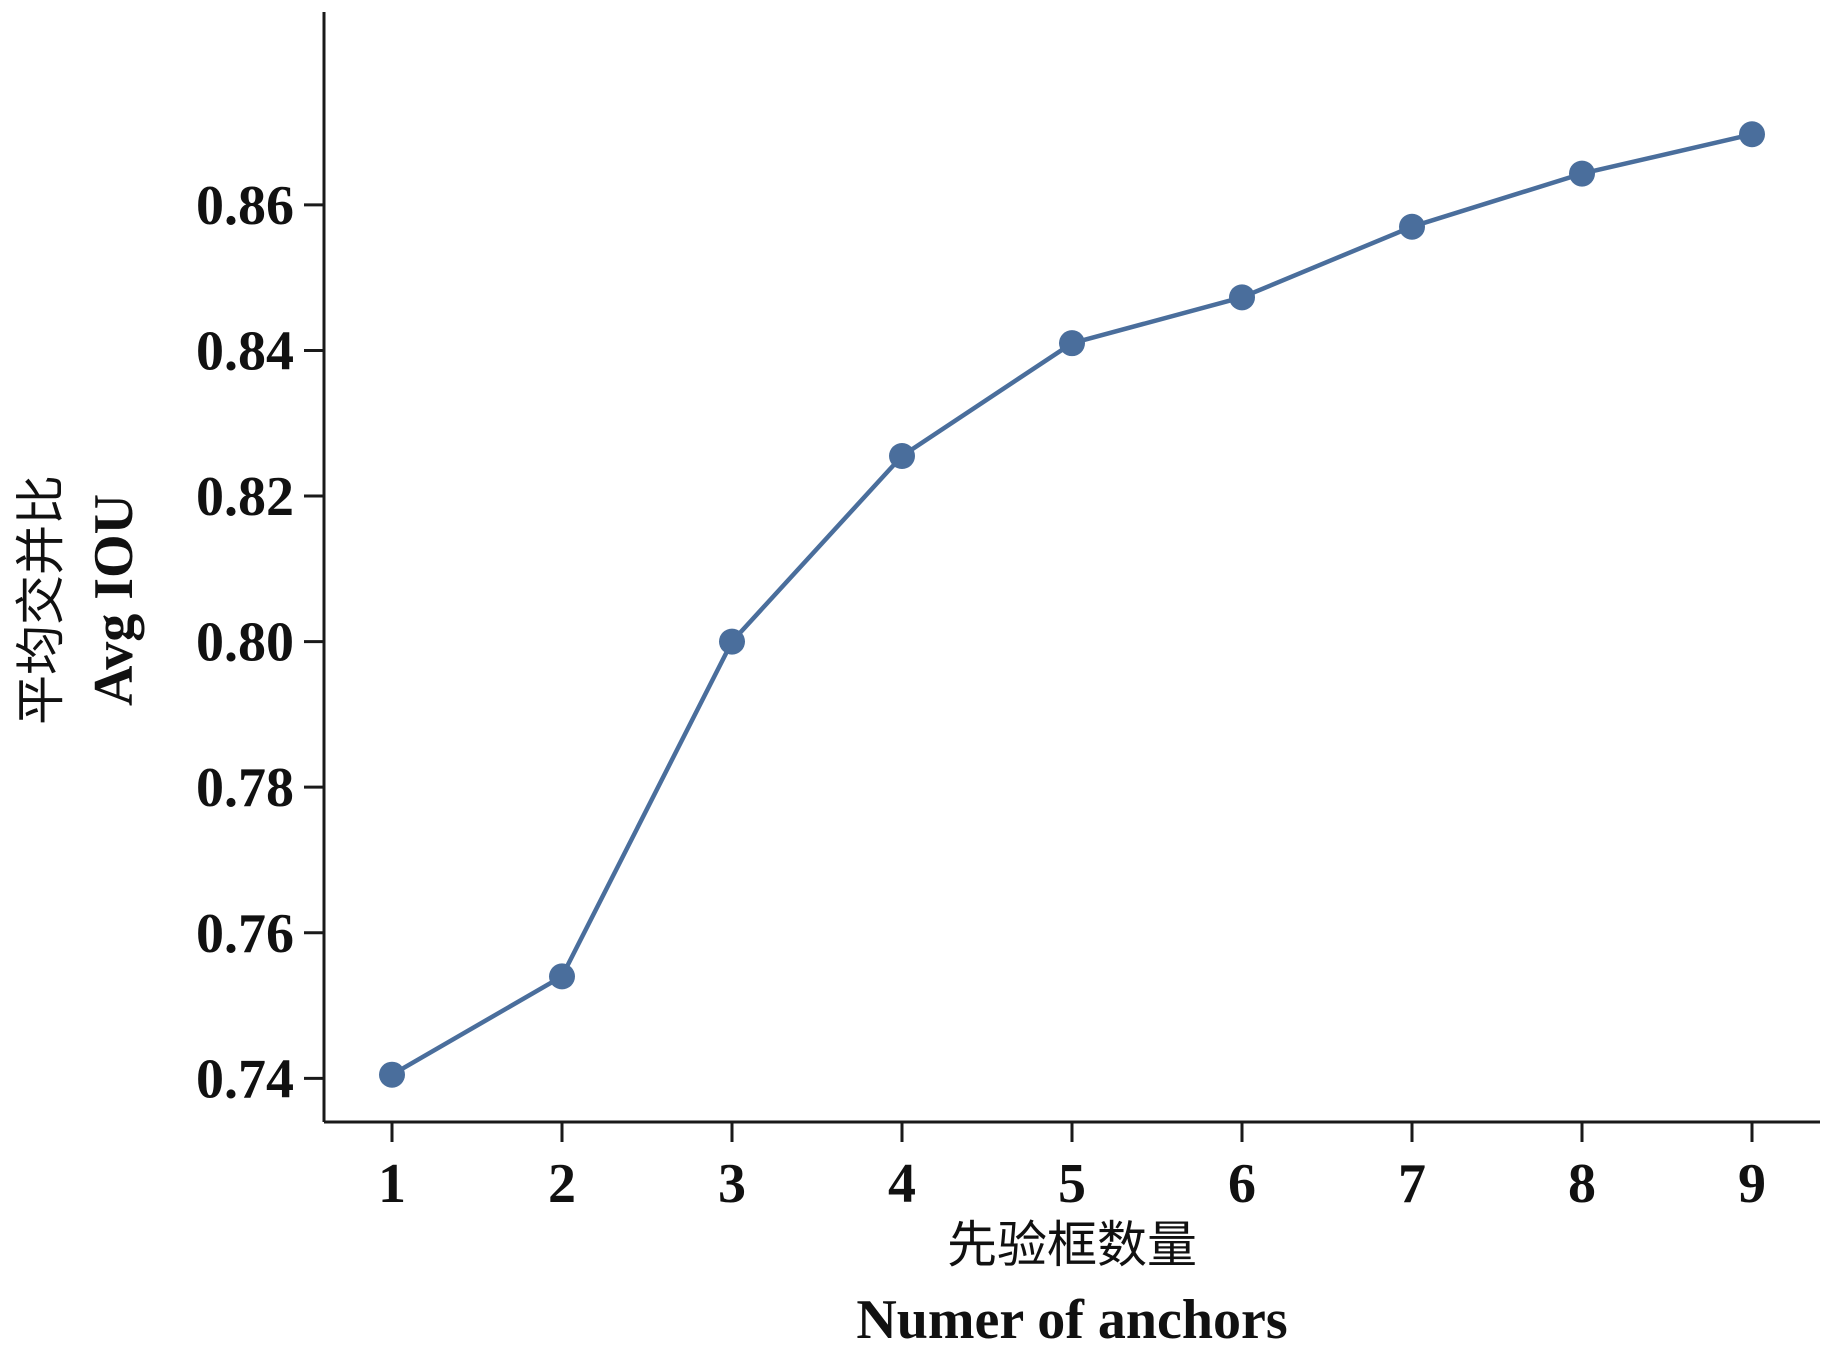 The height and width of the screenshot is (1363, 1828). What do you see at coordinates (1582, 1184) in the screenshot?
I see `x-tick-label: 8` at bounding box center [1582, 1184].